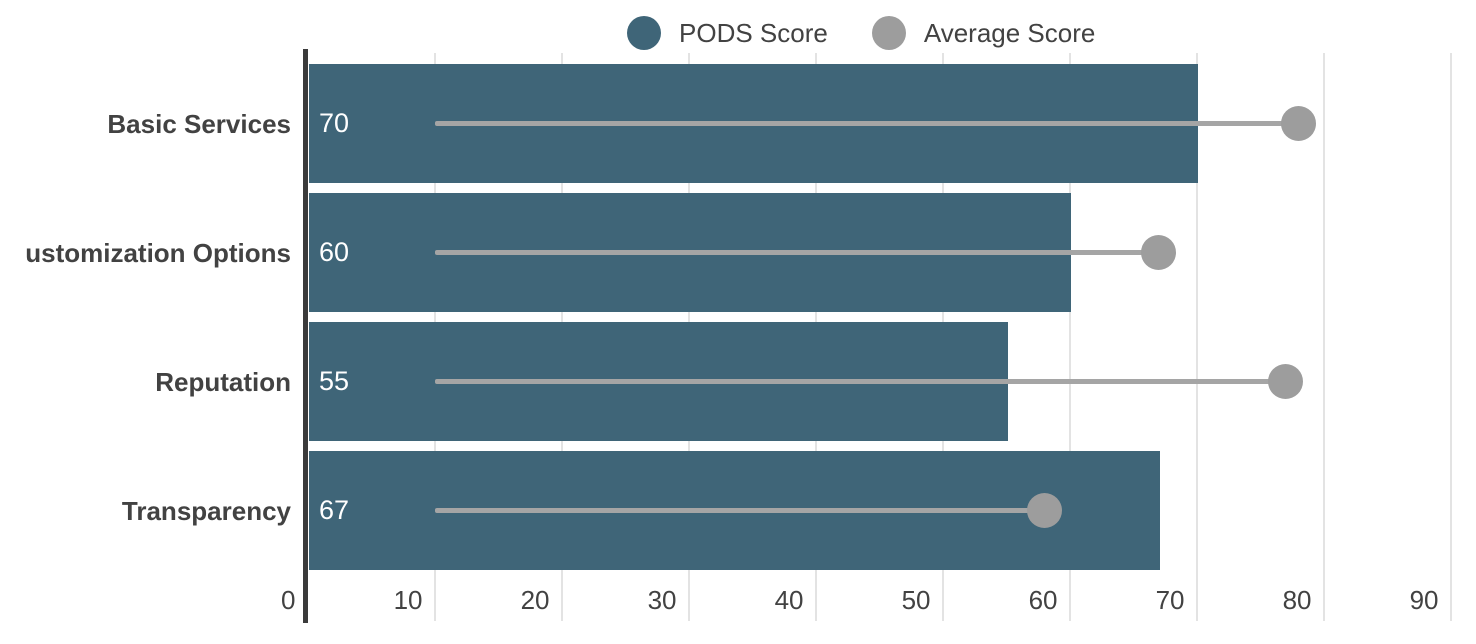  Describe the element at coordinates (334, 252) in the screenshot. I see `bar-value-label: 60` at that location.